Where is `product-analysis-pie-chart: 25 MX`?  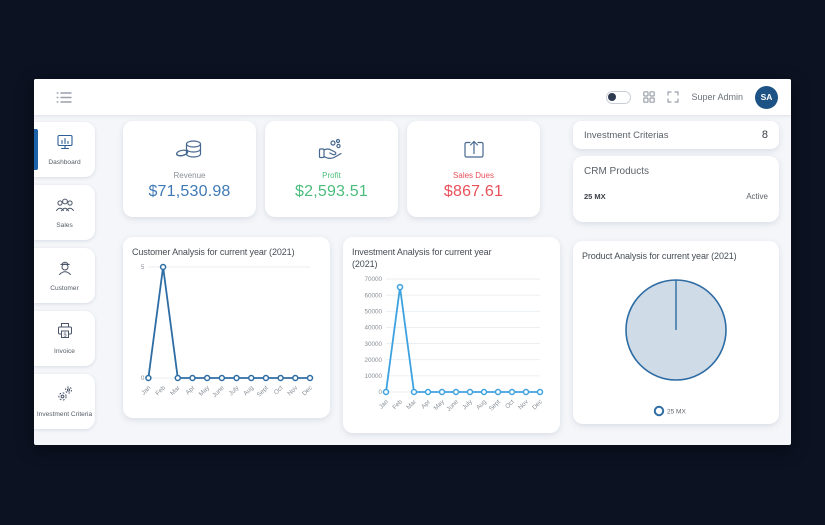 product-analysis-pie-chart: 25 MX is located at coordinates (676, 348).